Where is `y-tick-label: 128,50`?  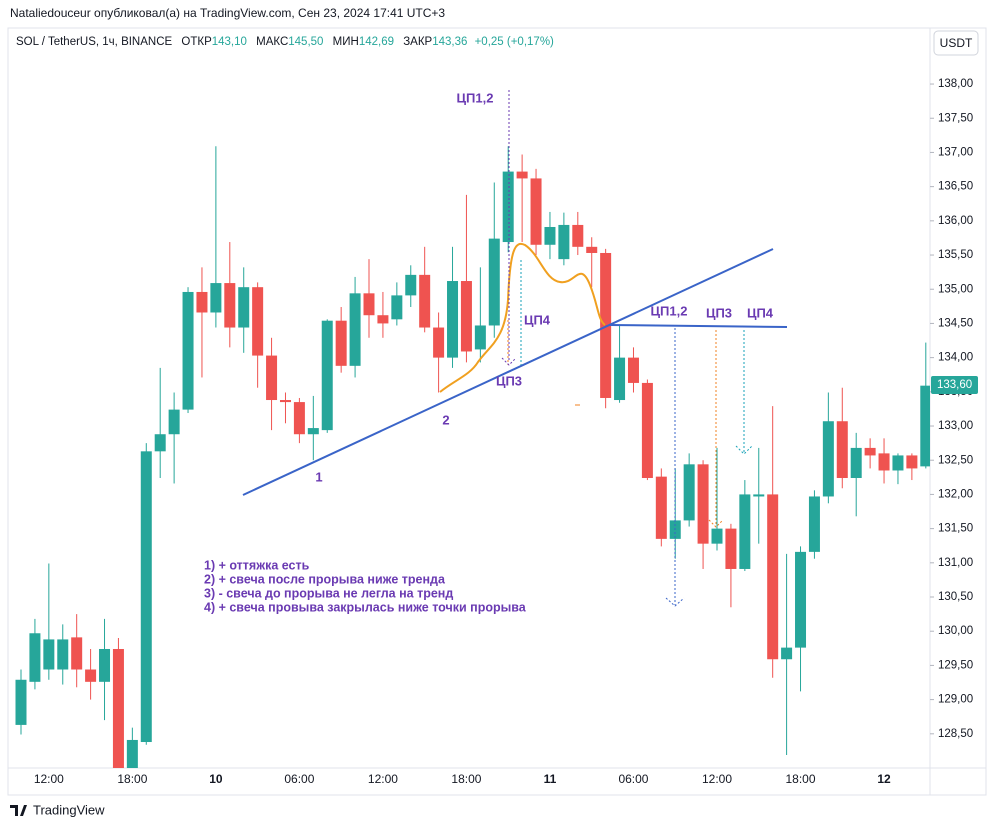 y-tick-label: 128,50 is located at coordinates (955, 734).